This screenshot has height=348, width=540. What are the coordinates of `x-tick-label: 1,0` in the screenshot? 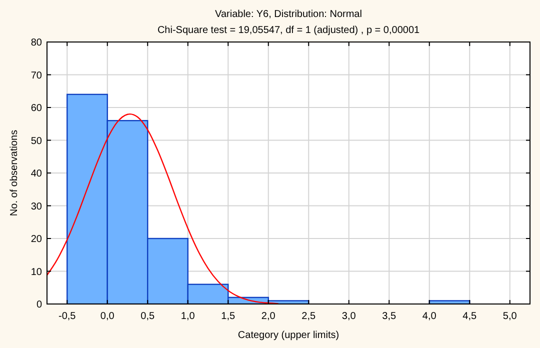 It's located at (188, 316).